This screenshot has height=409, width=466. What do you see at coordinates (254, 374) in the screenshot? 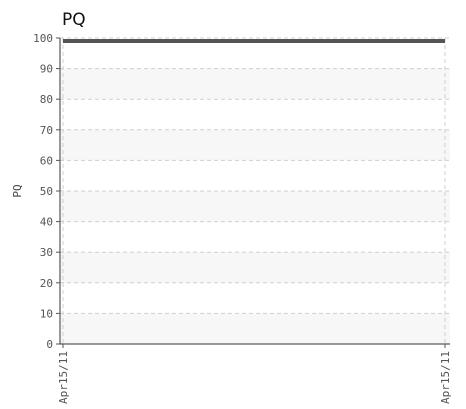
I see `x-axis-ticks: Apr15/11 Apr15/11` at bounding box center [254, 374].